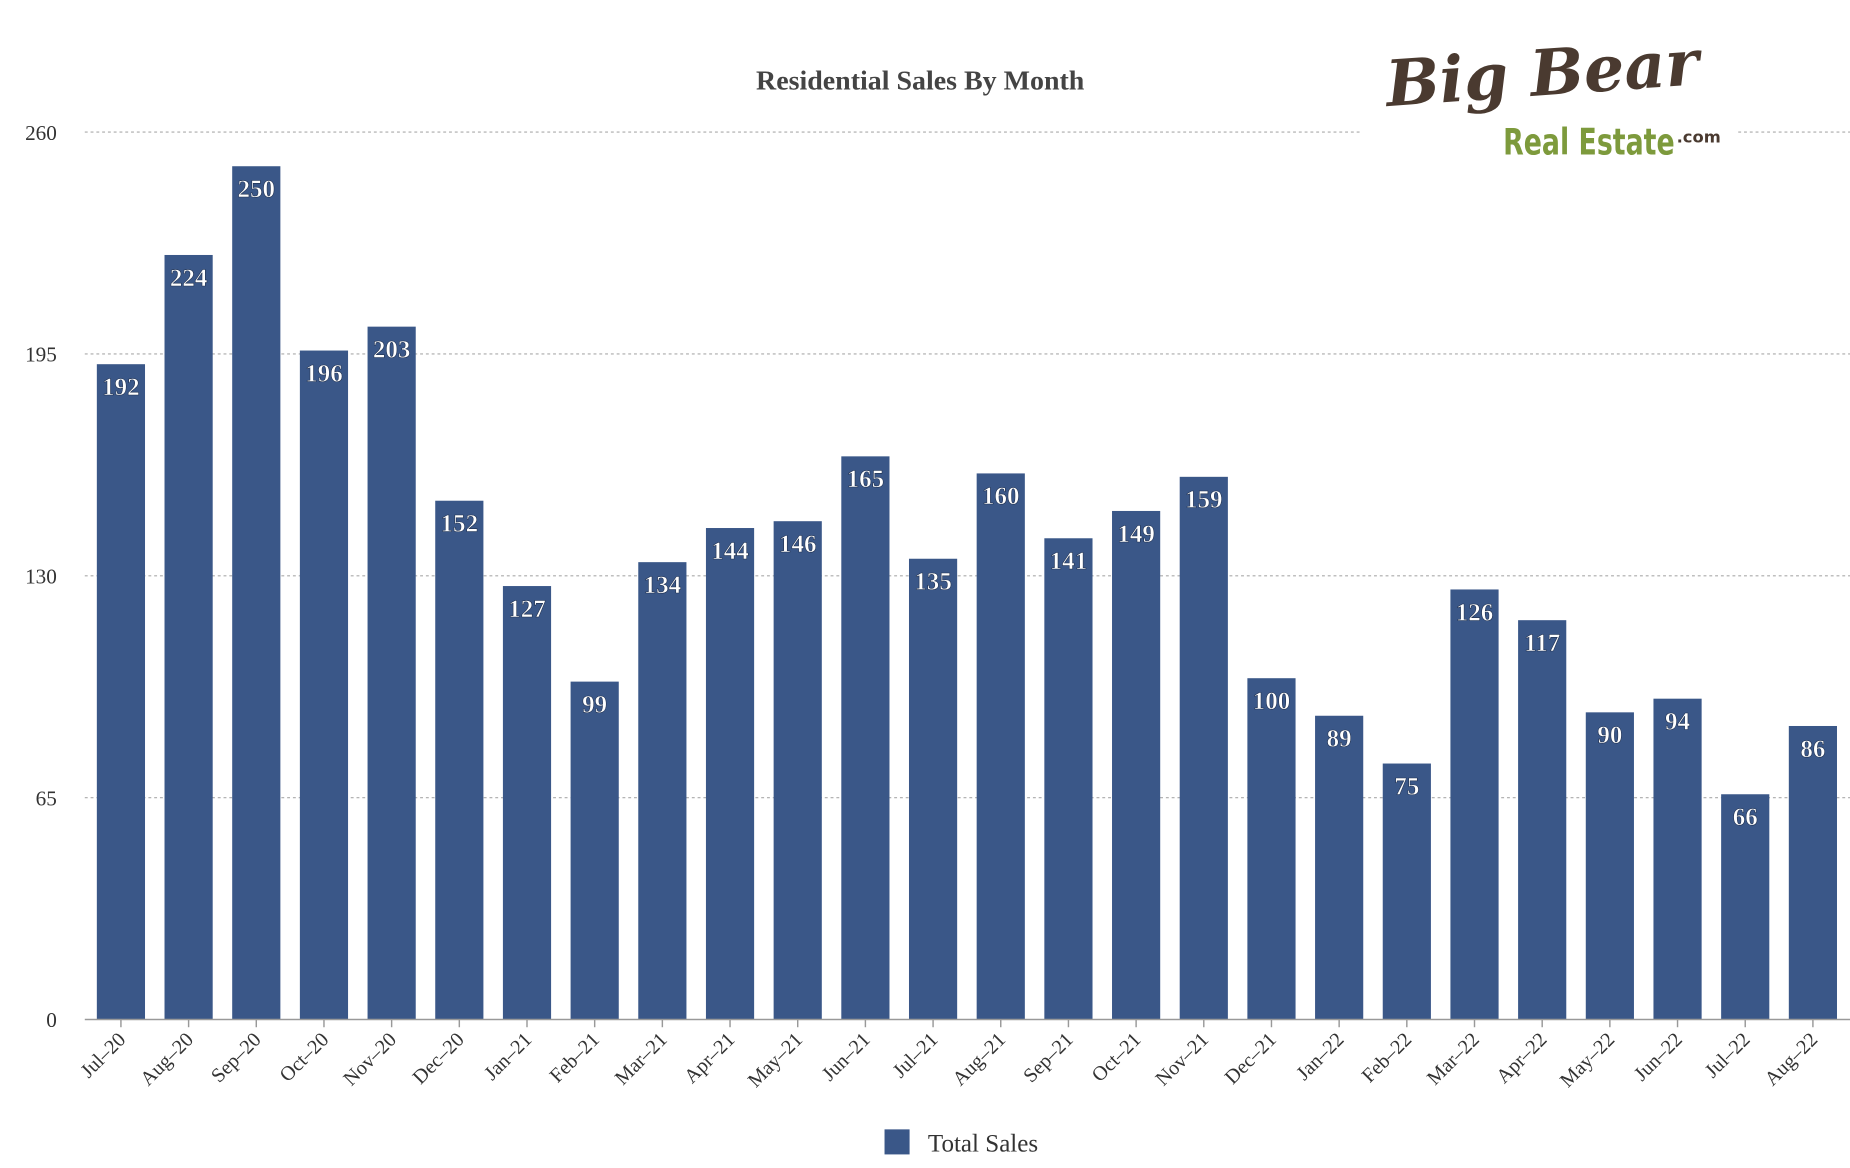 The image size is (1850, 1168). Describe the element at coordinates (305, 1058) in the screenshot. I see `x-tick-label: Oct–20` at that location.